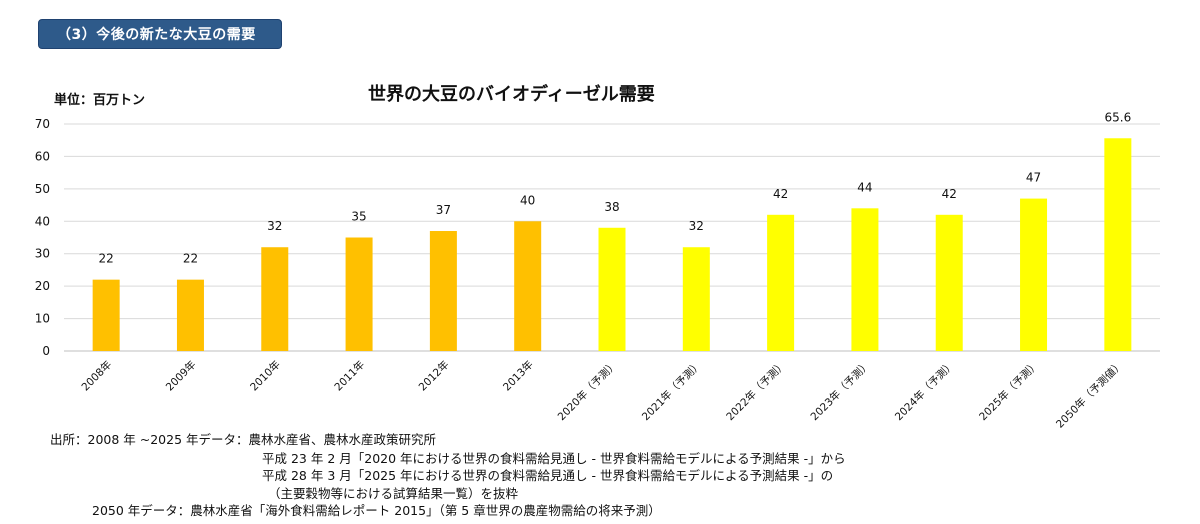 This screenshot has height=524, width=1200. I want to click on y-tick-label: 10, so click(42, 319).